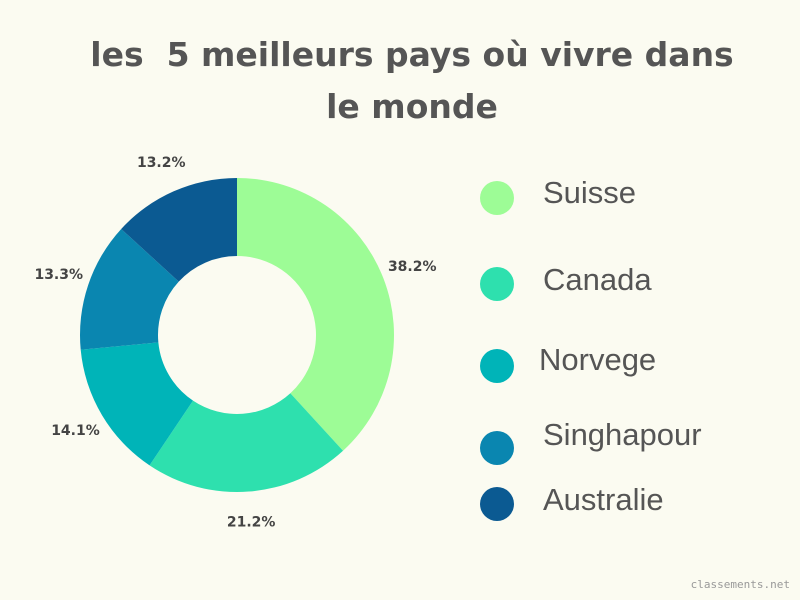  Describe the element at coordinates (58, 275) in the screenshot. I see `value-label: 13.3%` at that location.